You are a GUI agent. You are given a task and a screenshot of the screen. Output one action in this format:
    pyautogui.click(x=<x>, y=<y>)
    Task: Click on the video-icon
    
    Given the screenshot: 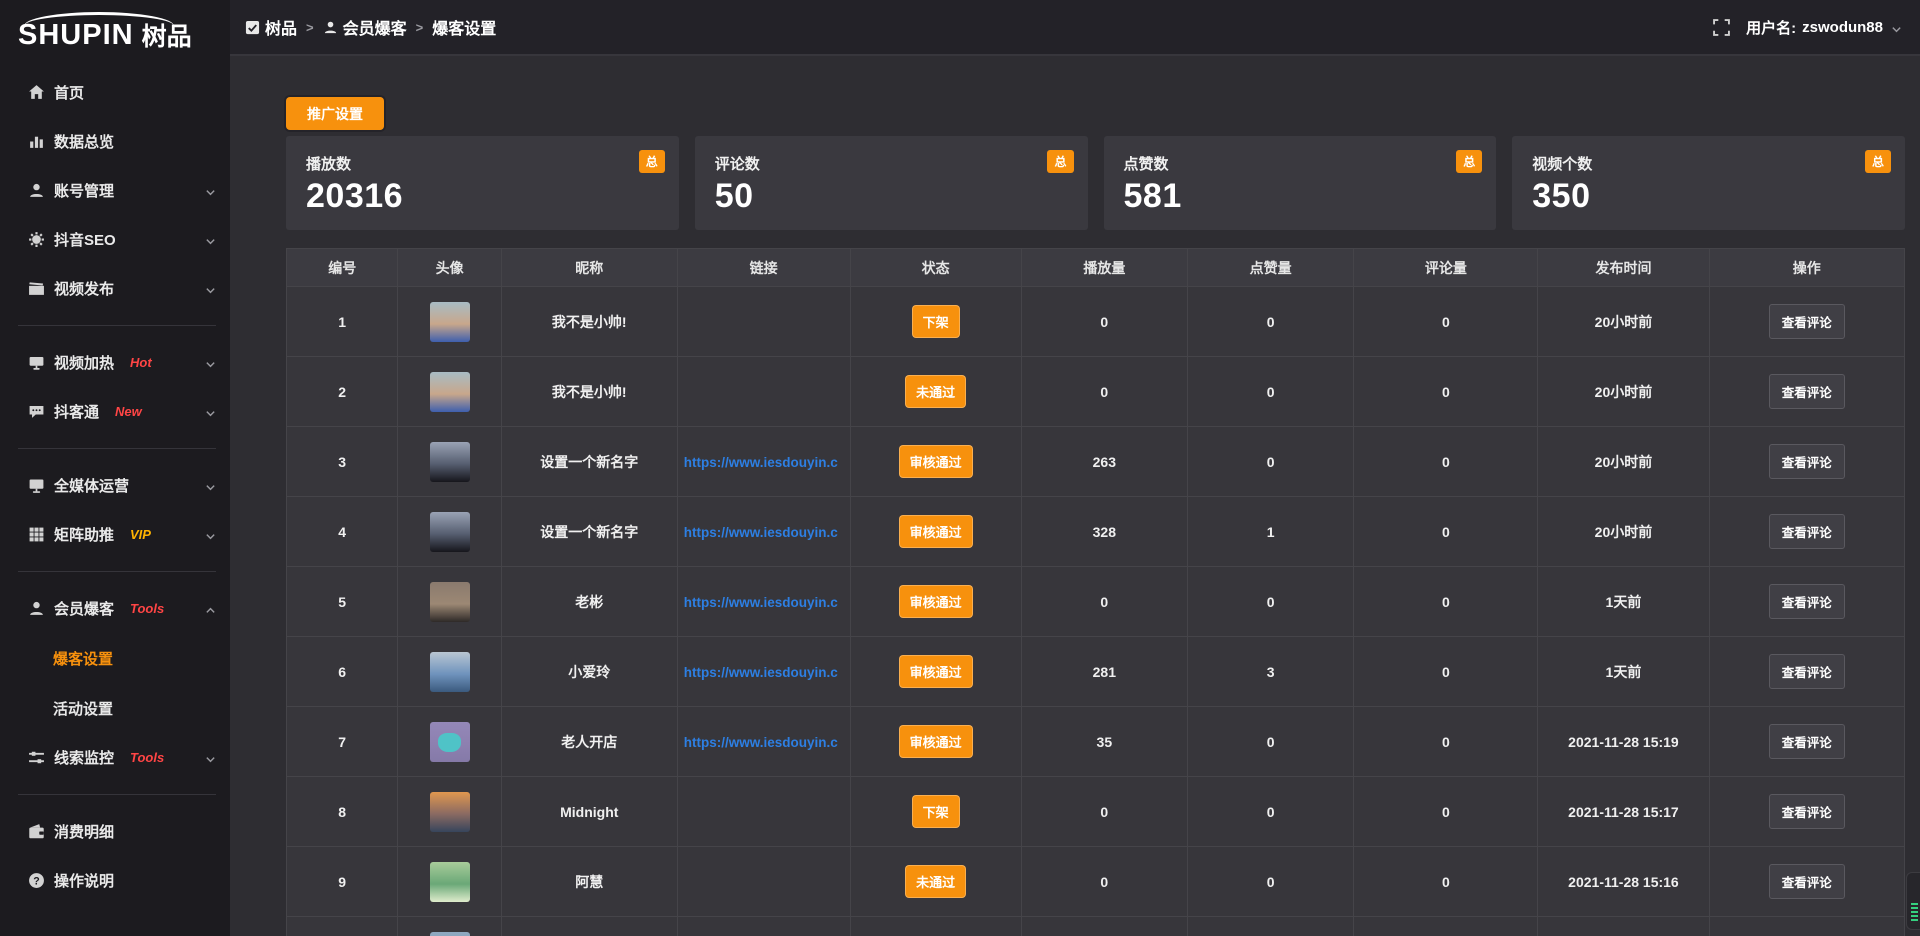 What is the action you would take?
    pyautogui.click(x=36, y=288)
    